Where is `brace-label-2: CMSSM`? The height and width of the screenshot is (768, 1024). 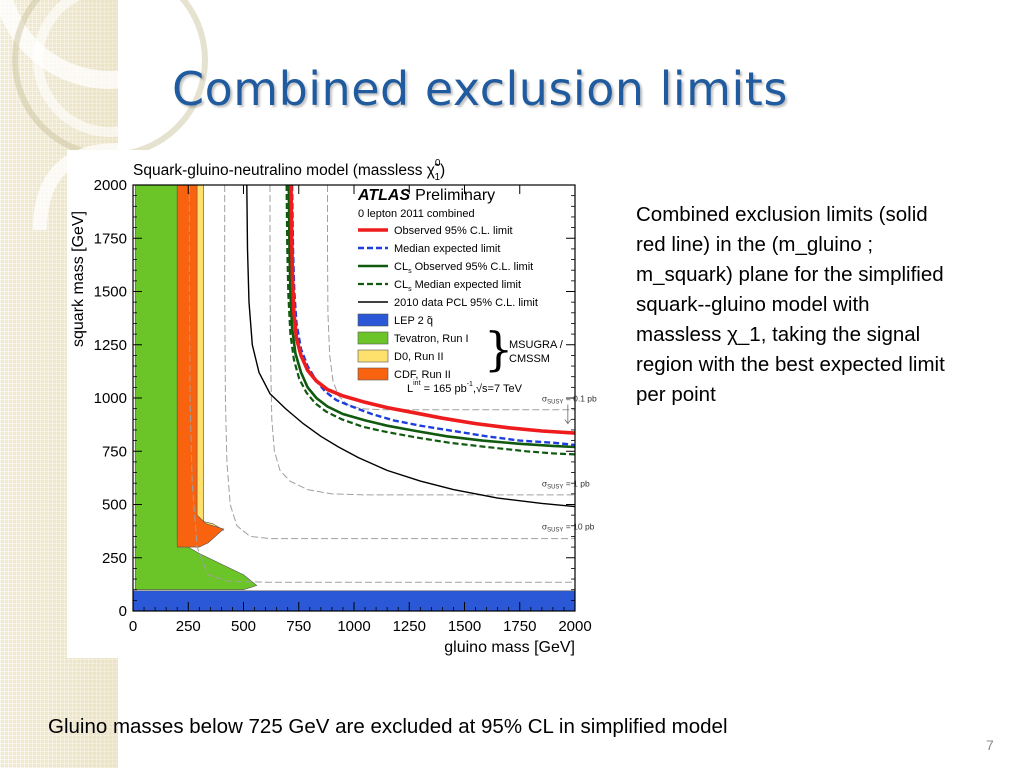 brace-label-2: CMSSM is located at coordinates (529, 359).